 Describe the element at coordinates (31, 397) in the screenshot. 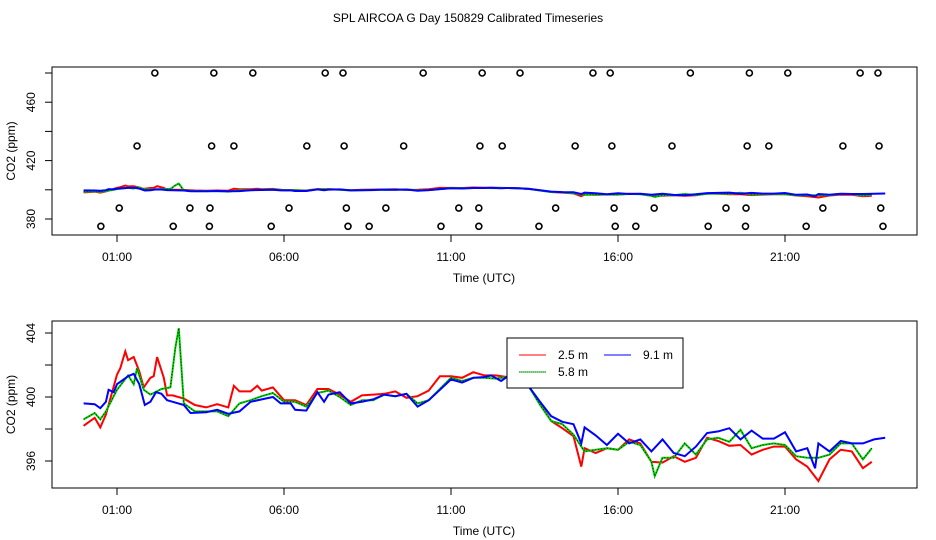

I see `y-tick-label: 400` at that location.